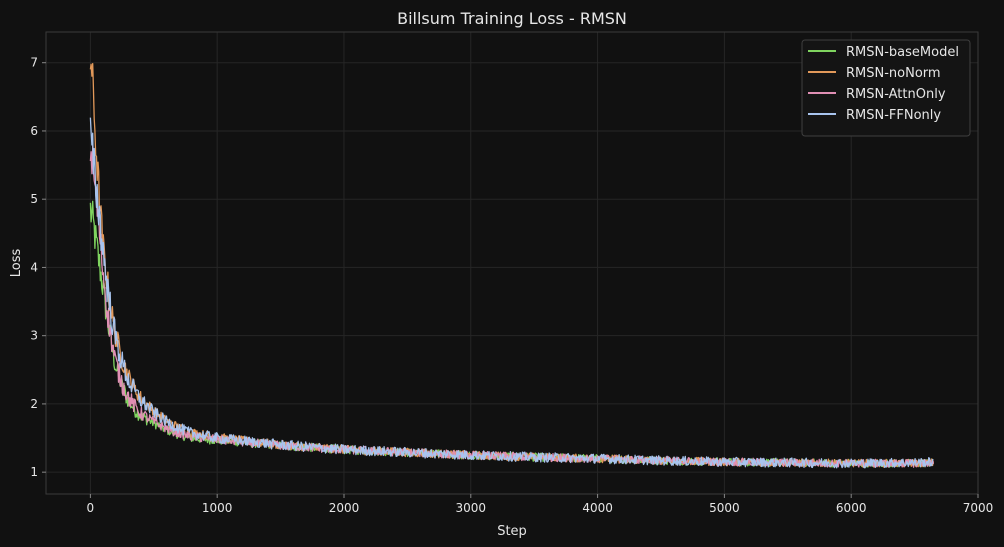  I want to click on x-tick-label: 7000, so click(978, 508).